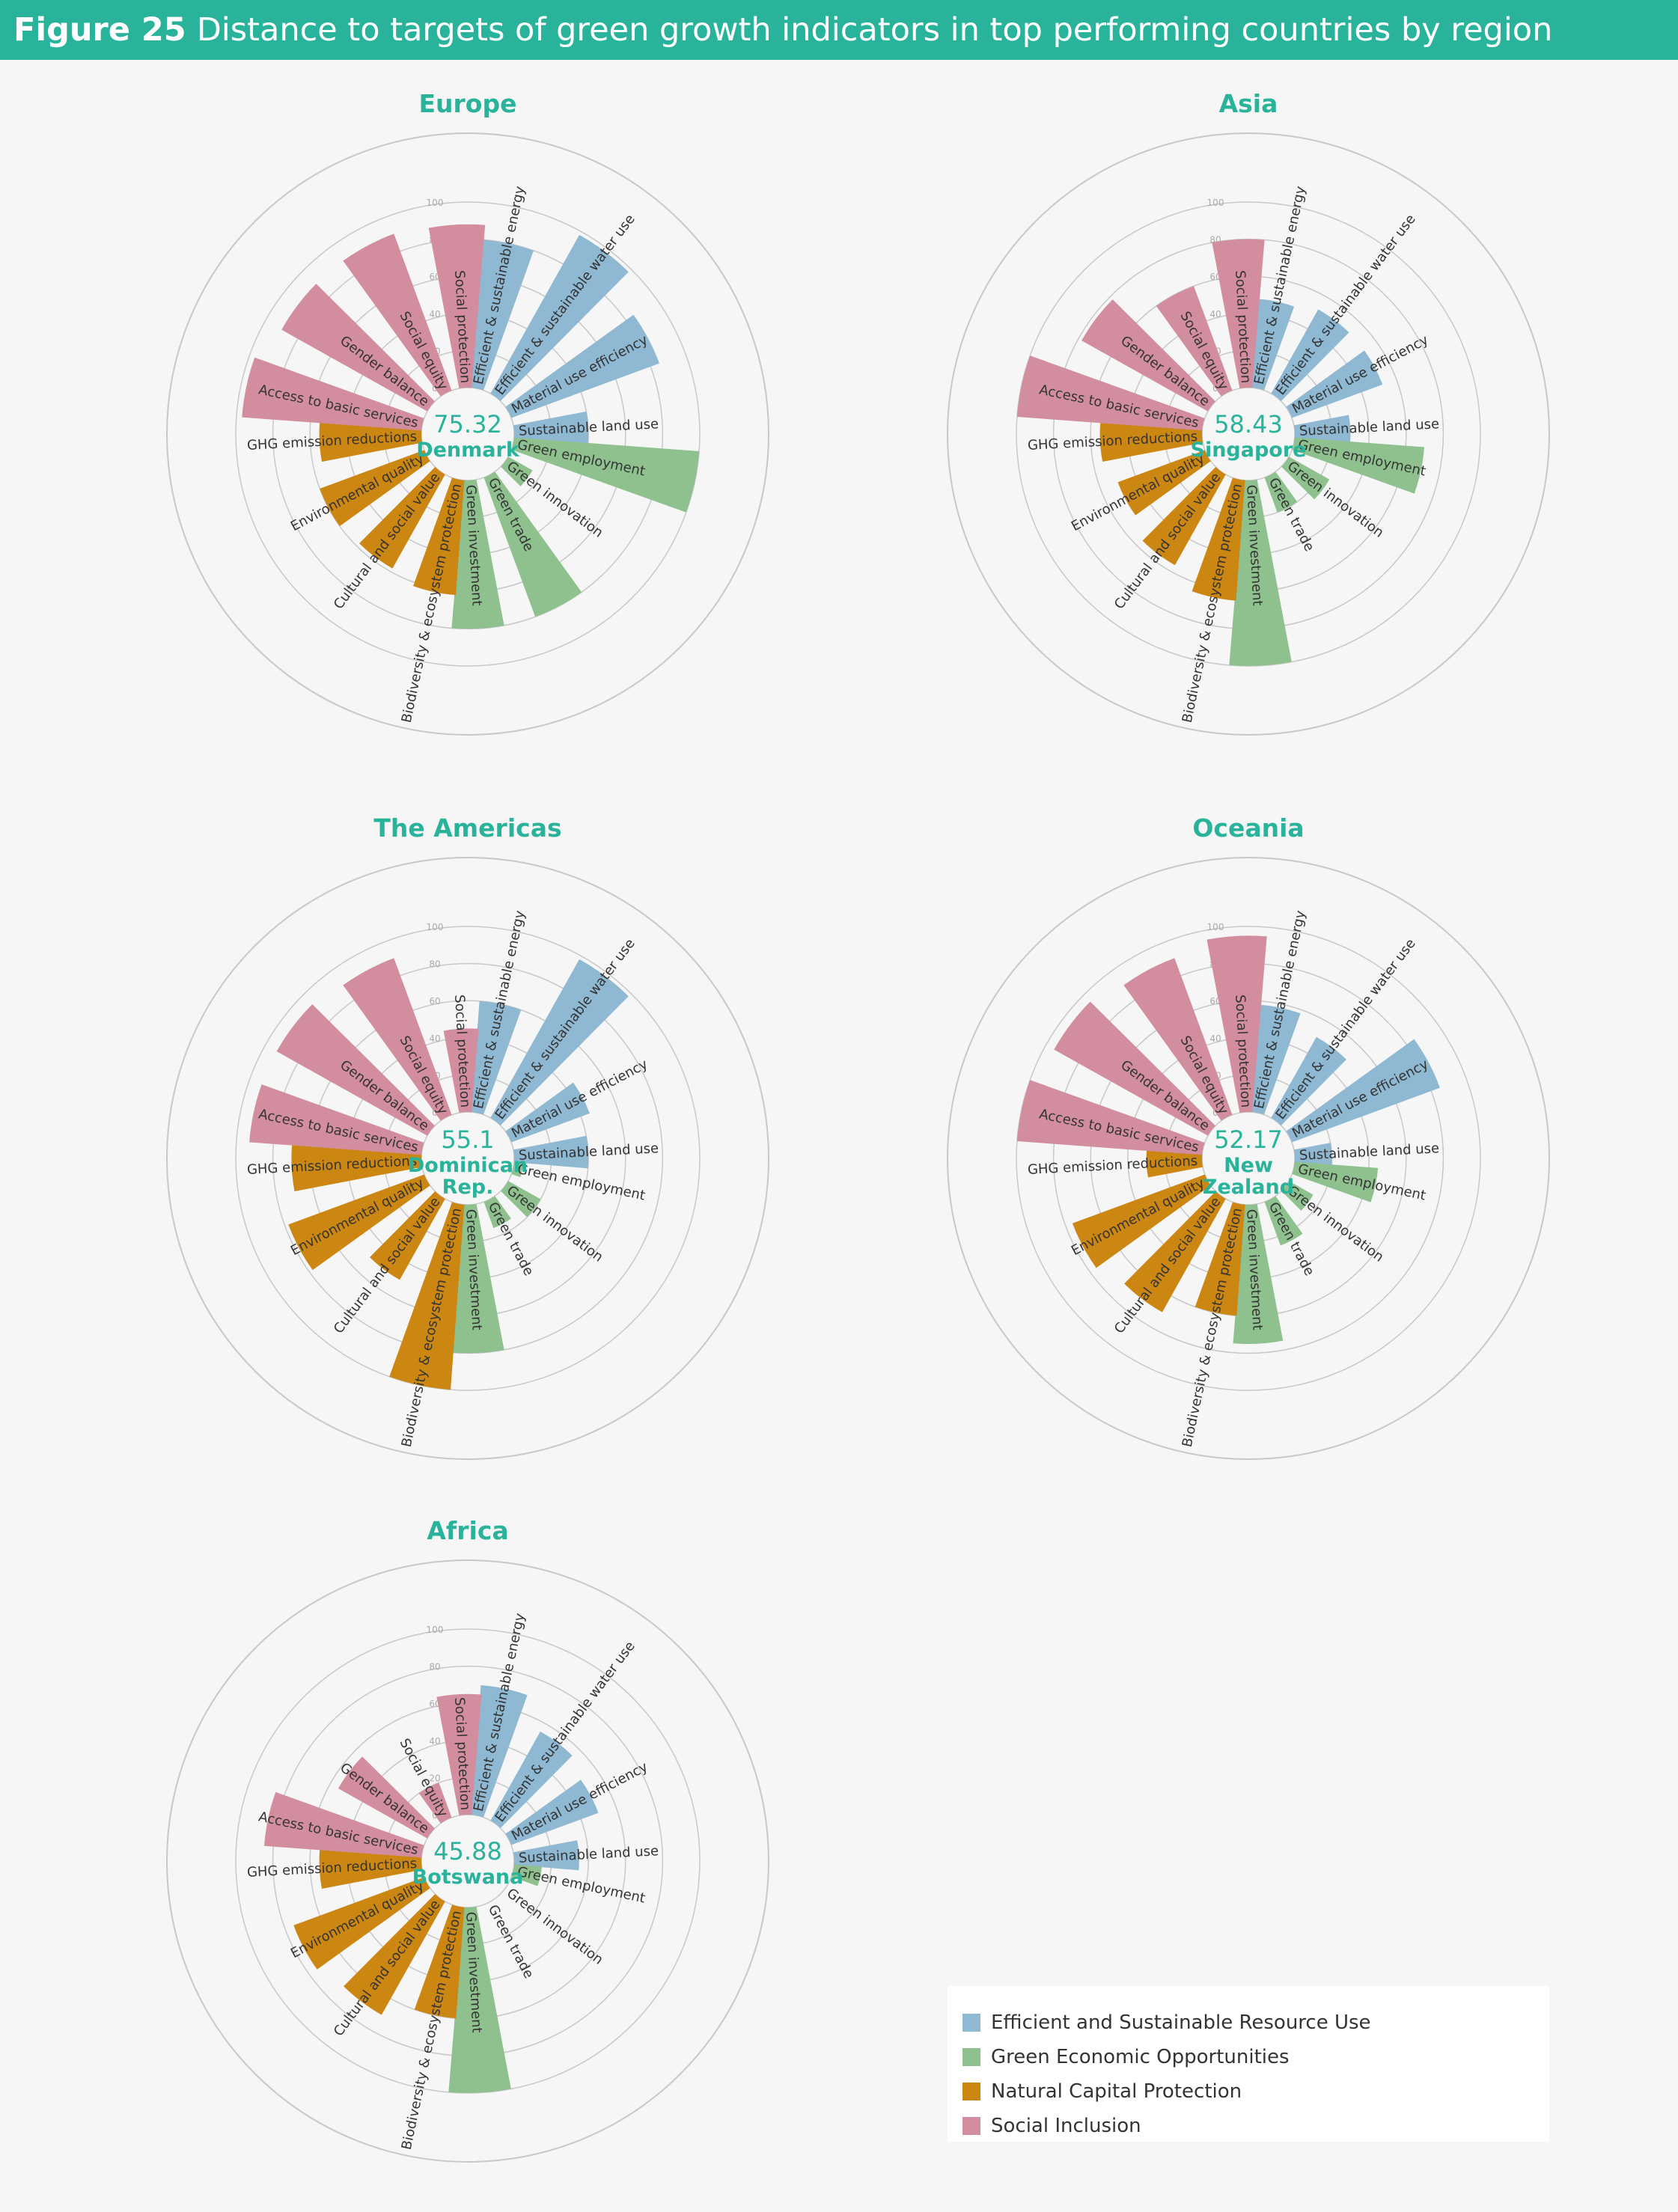  Describe the element at coordinates (462, 1051) in the screenshot. I see `indicator-label: Social protection` at that location.